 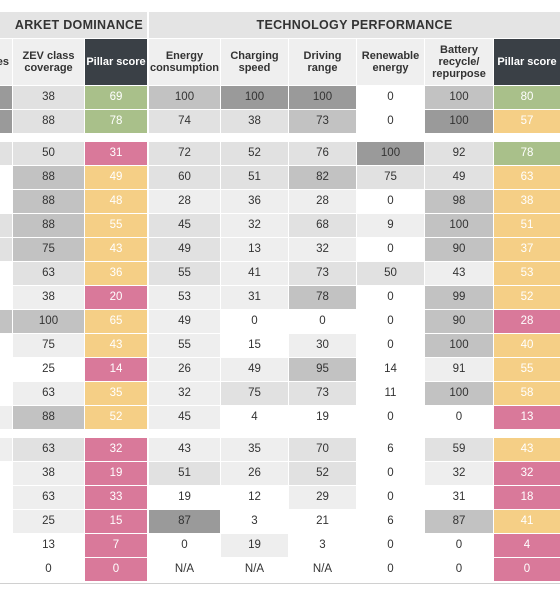 I want to click on column-header-pillar2: Pillar score, so click(x=527, y=62).